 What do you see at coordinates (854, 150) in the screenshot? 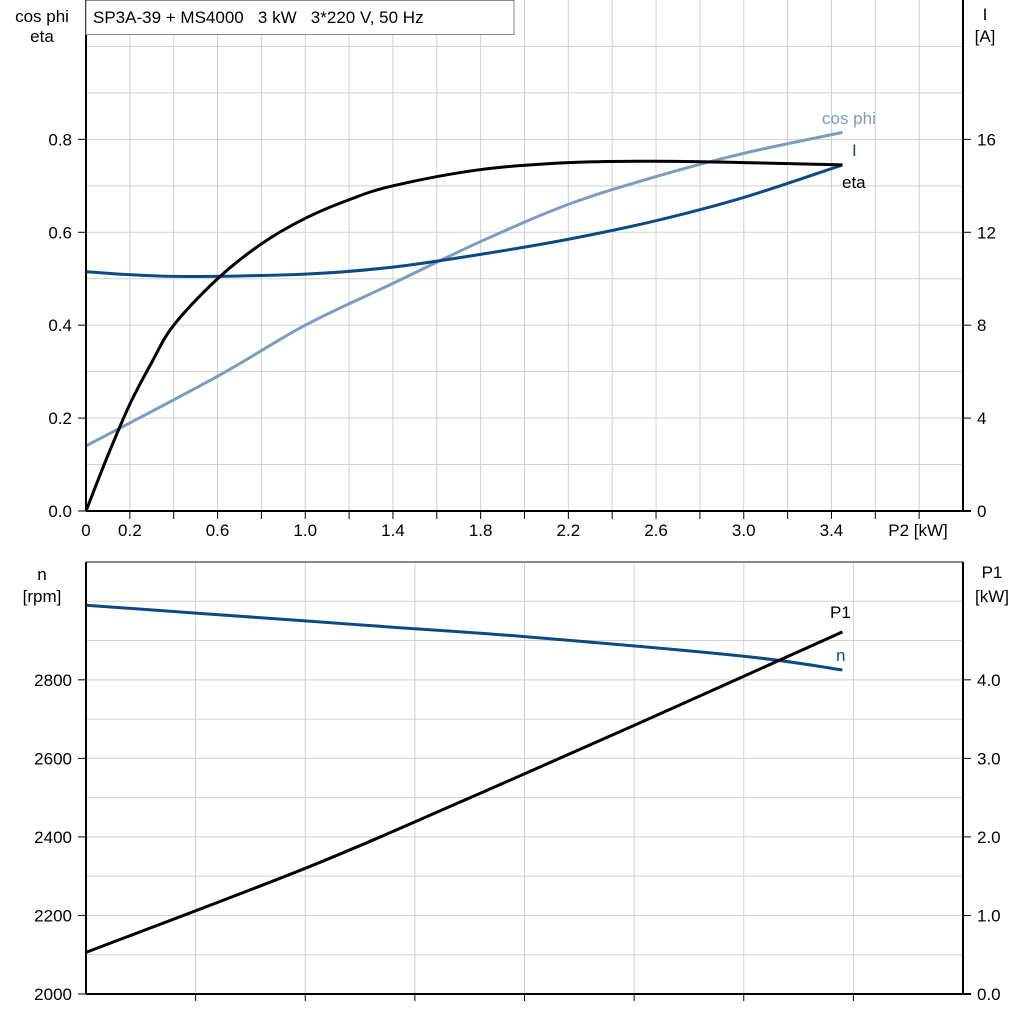
I see `series-label: I` at bounding box center [854, 150].